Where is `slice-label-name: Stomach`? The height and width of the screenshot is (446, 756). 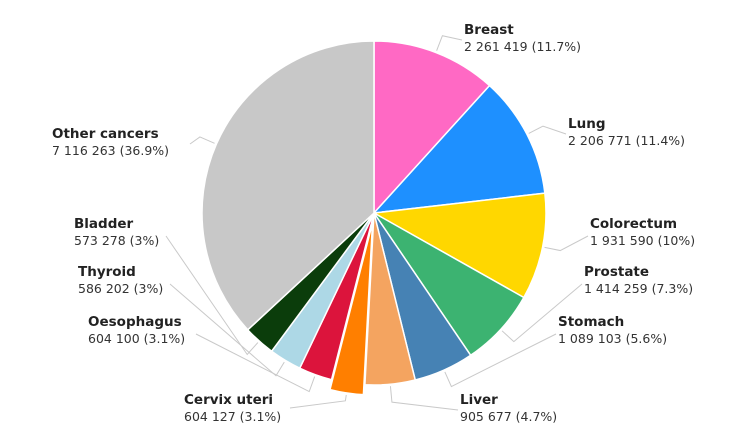 slice-label-name: Stomach is located at coordinates (591, 322).